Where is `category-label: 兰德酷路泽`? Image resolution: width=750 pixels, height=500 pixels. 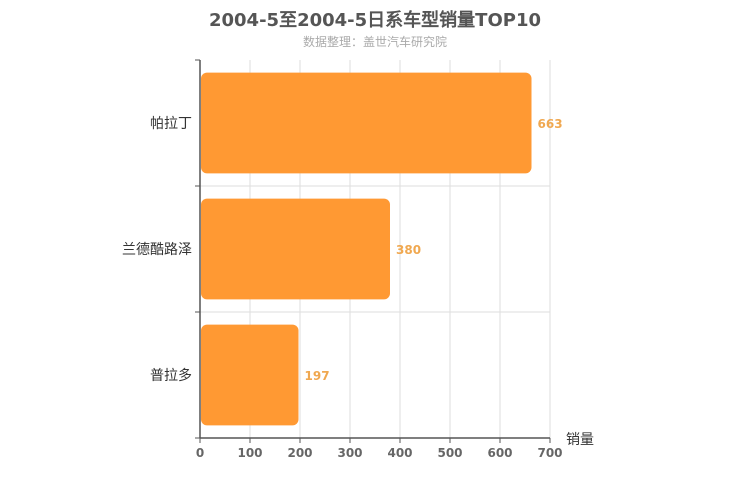 category-label: 兰德酷路泽 is located at coordinates (157, 250).